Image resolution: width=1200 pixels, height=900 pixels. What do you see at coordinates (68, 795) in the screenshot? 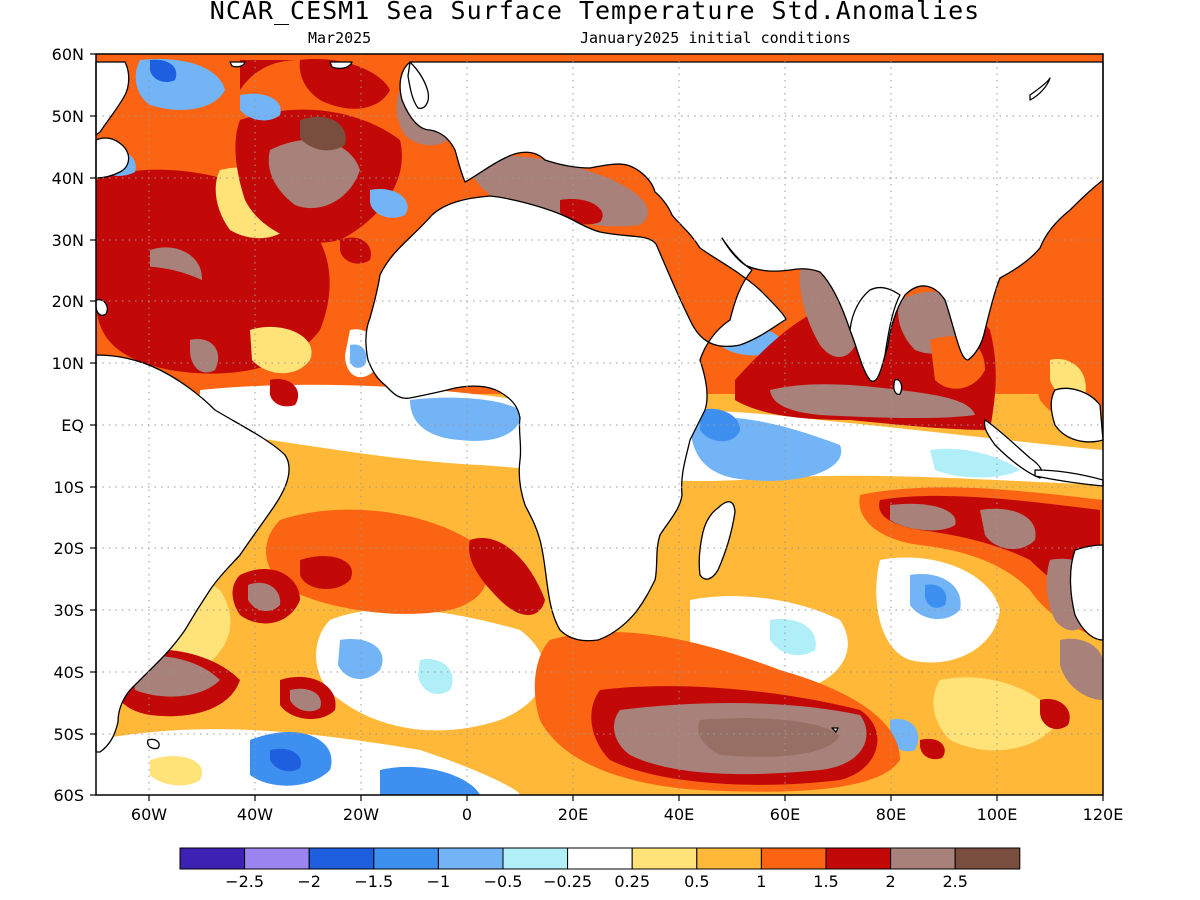
I see `lat-label-60s: 60S` at bounding box center [68, 795].